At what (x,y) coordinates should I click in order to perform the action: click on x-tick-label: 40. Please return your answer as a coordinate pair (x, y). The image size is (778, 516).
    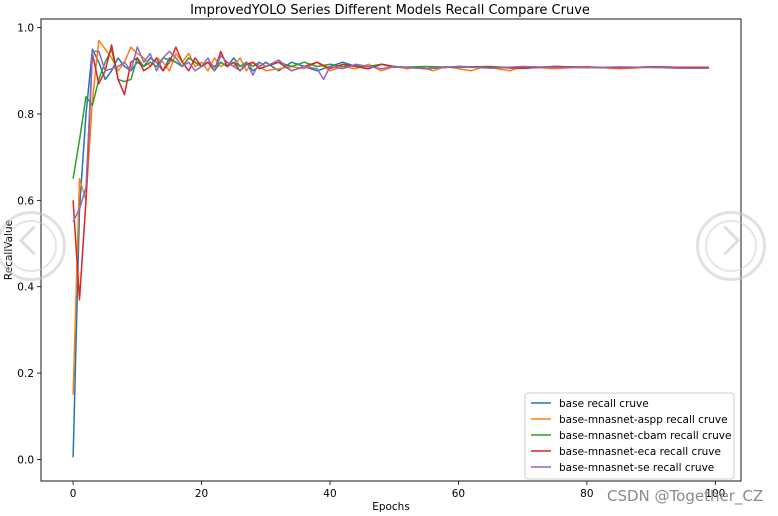
    Looking at the image, I should click on (329, 494).